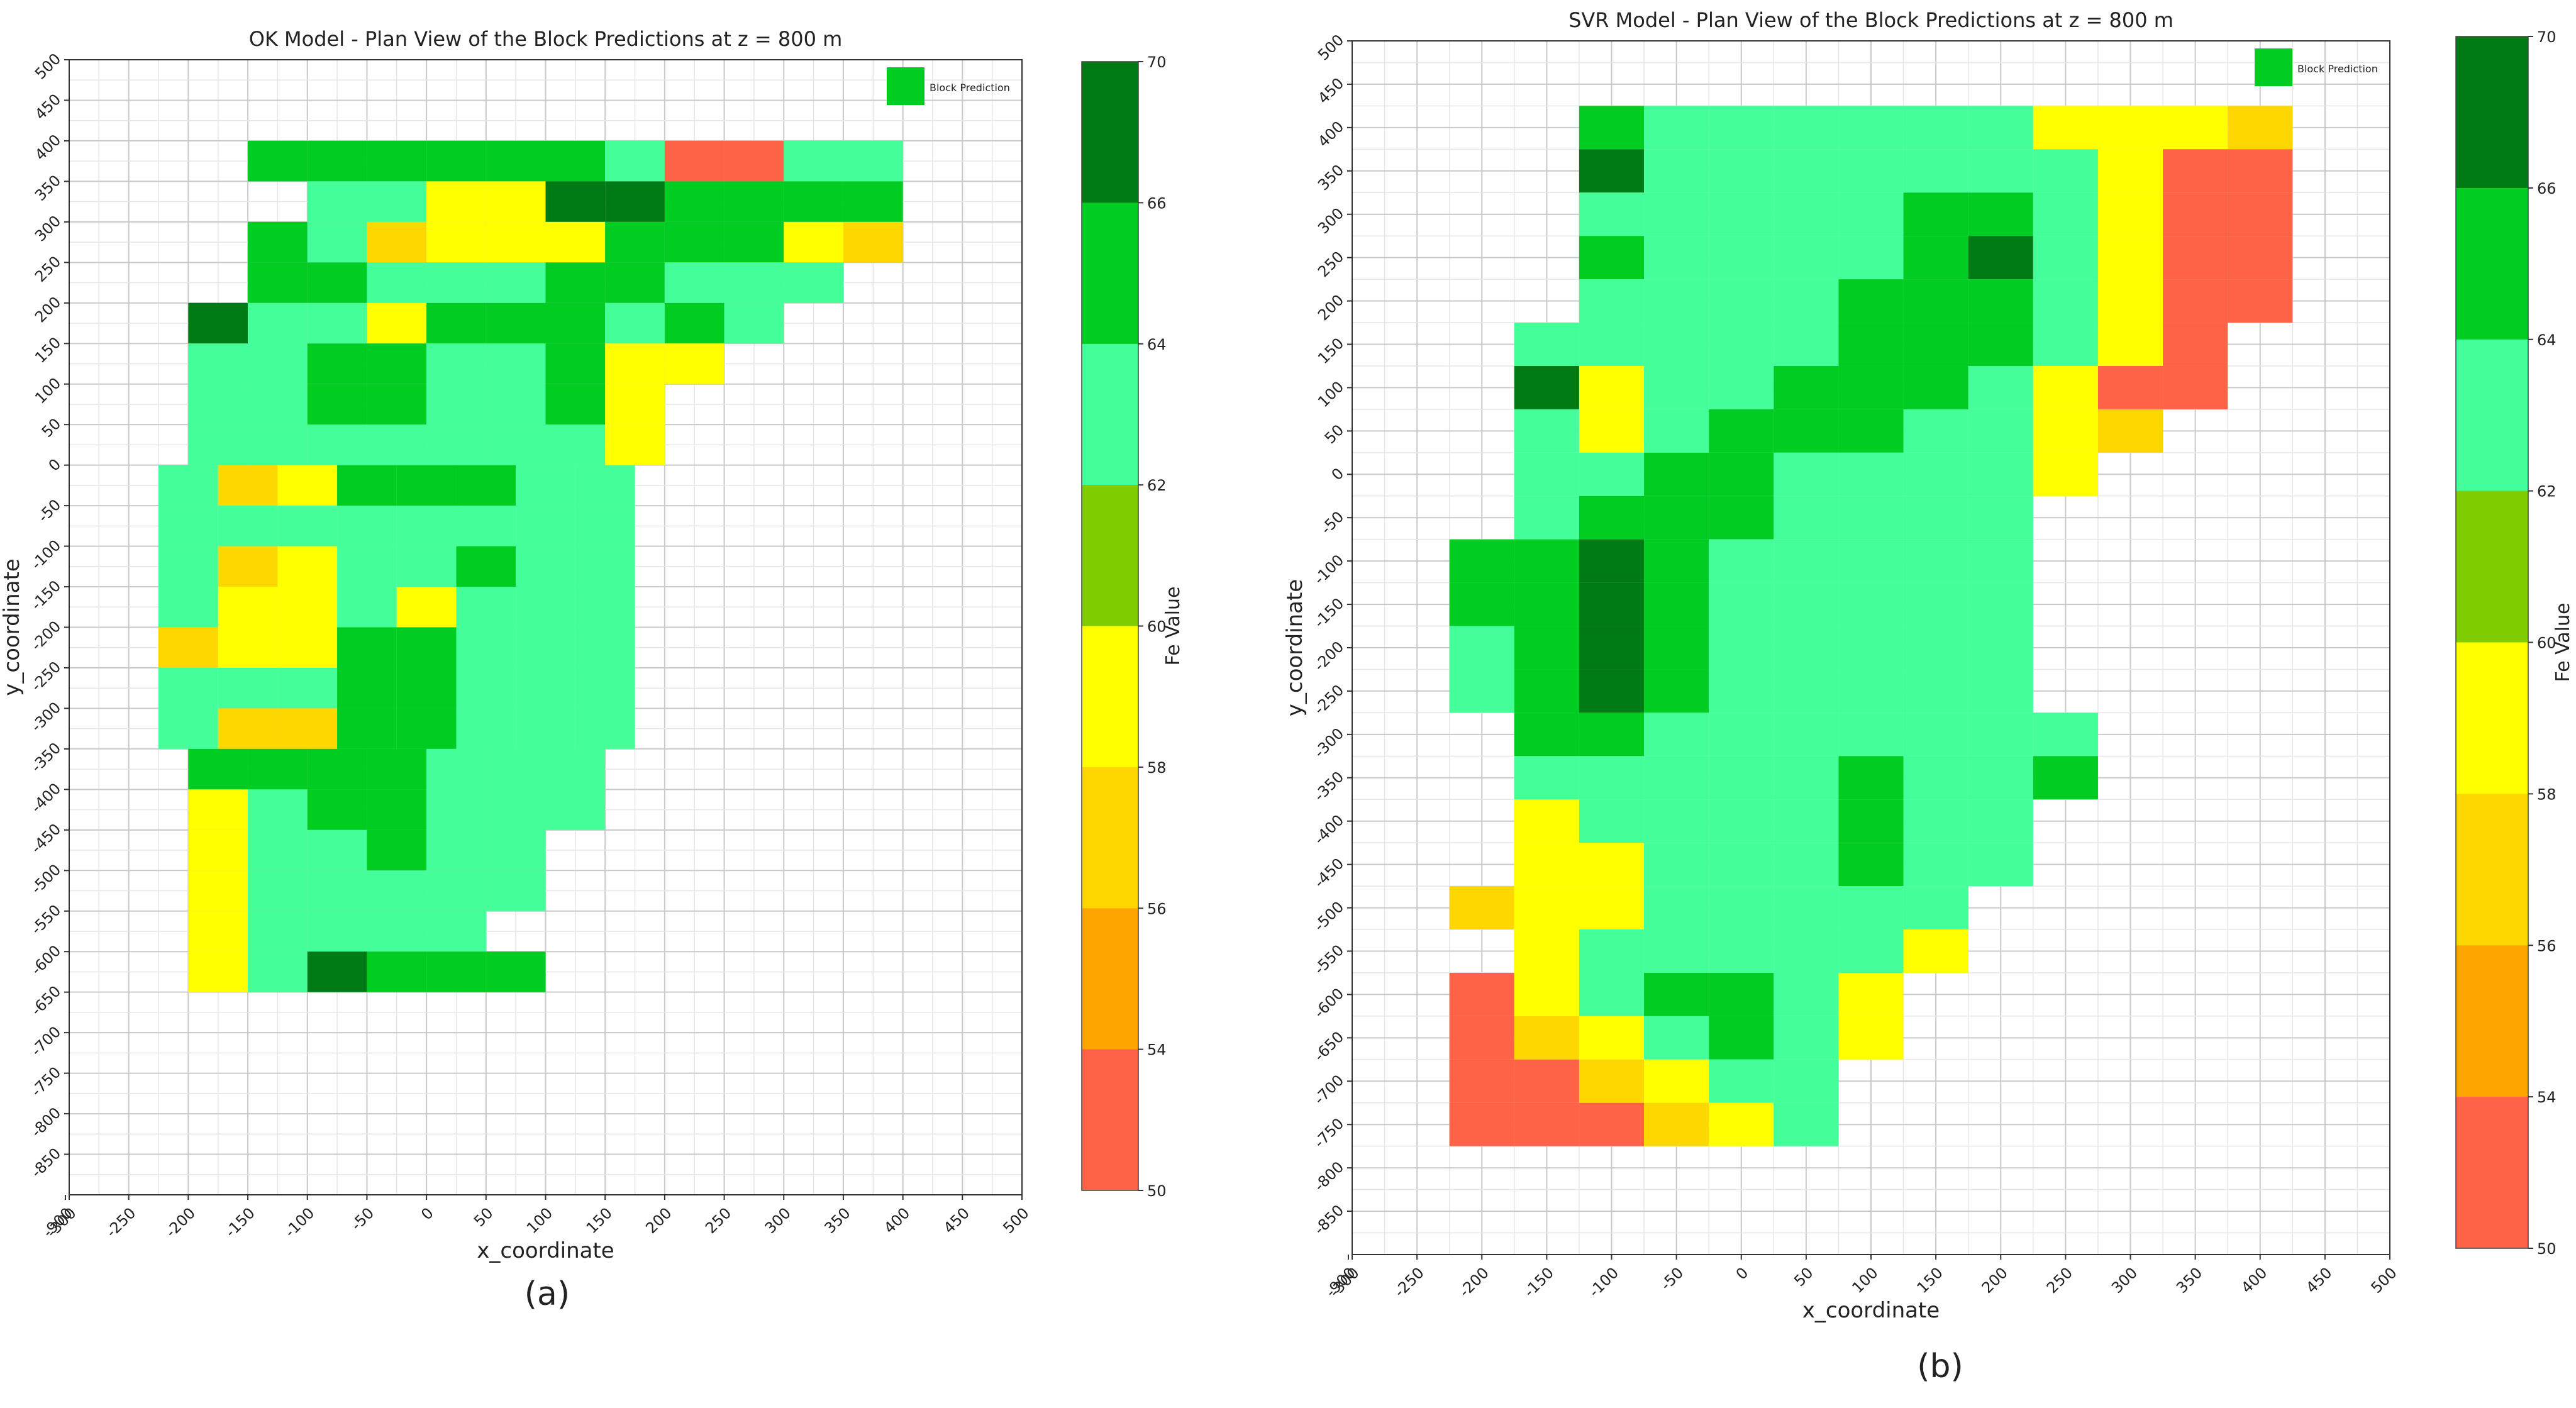  I want to click on colorbar-label: Fe Value, so click(1173, 626).